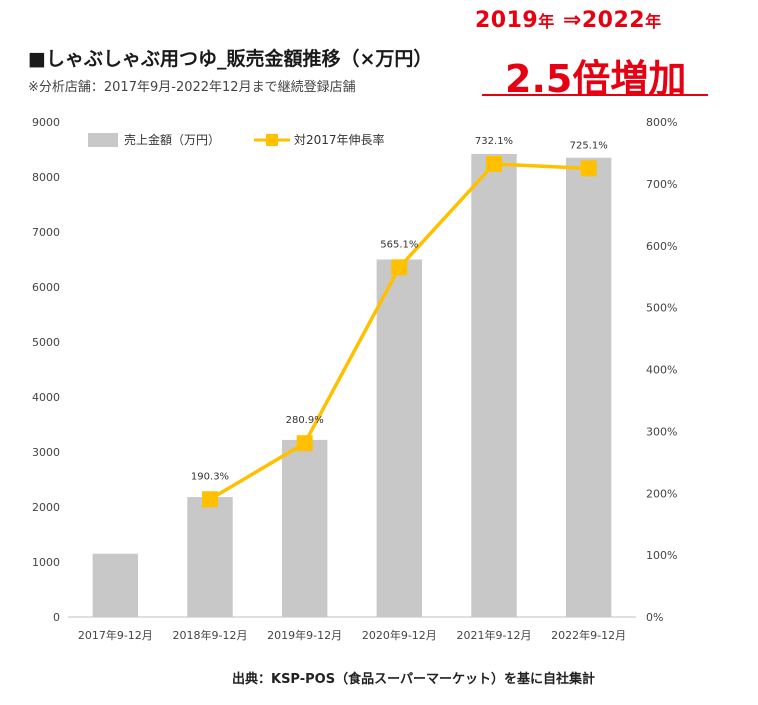  Describe the element at coordinates (115, 635) in the screenshot. I see `x-tick-label: 2017年9-12月` at that location.